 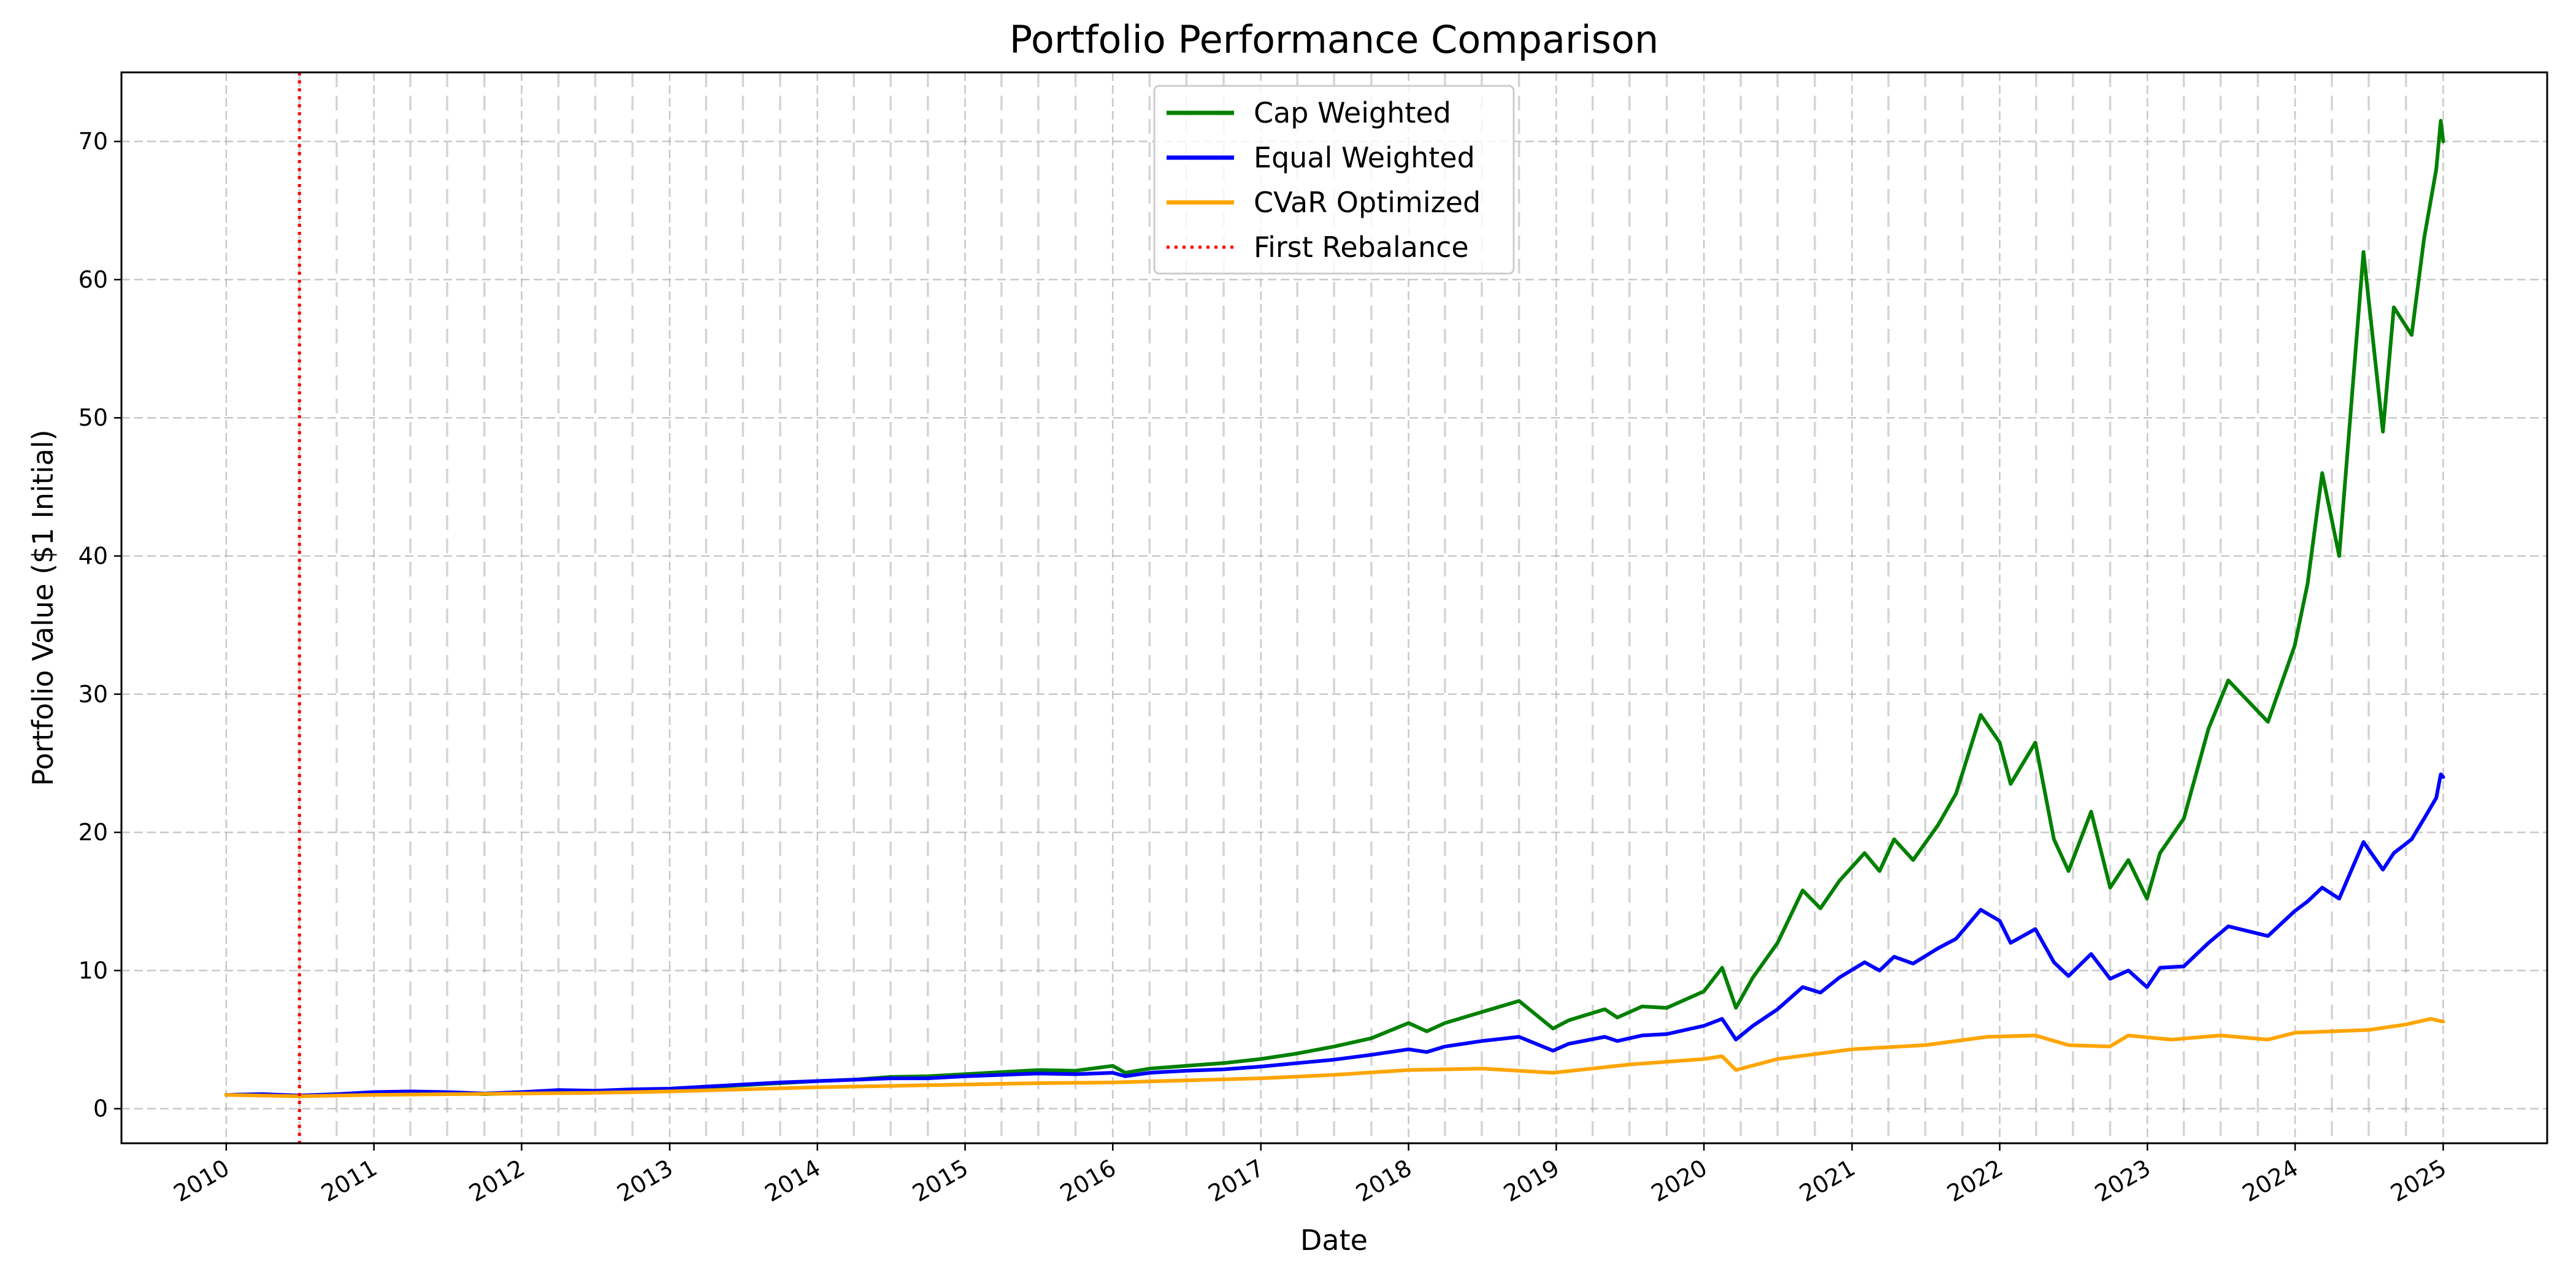 I want to click on y-tick-label: 30, so click(x=93, y=694).